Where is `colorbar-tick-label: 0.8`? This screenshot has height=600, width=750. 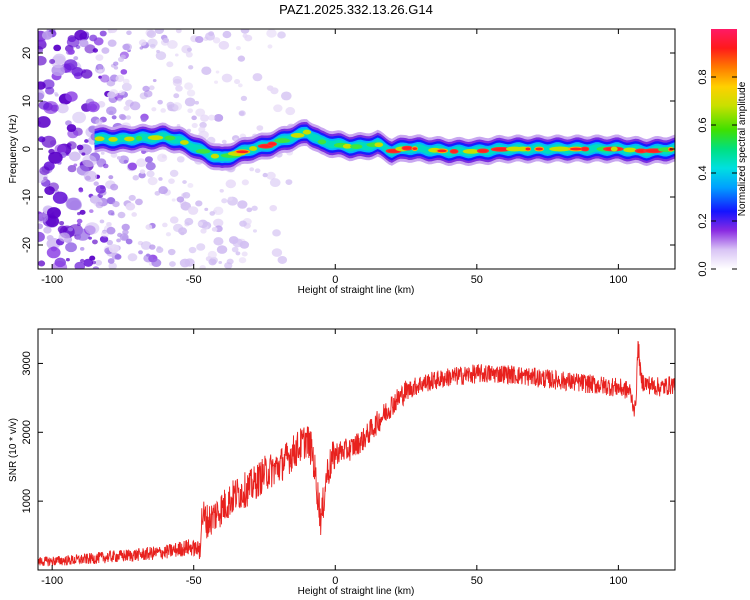
colorbar-tick-label: 0.8 is located at coordinates (703, 76).